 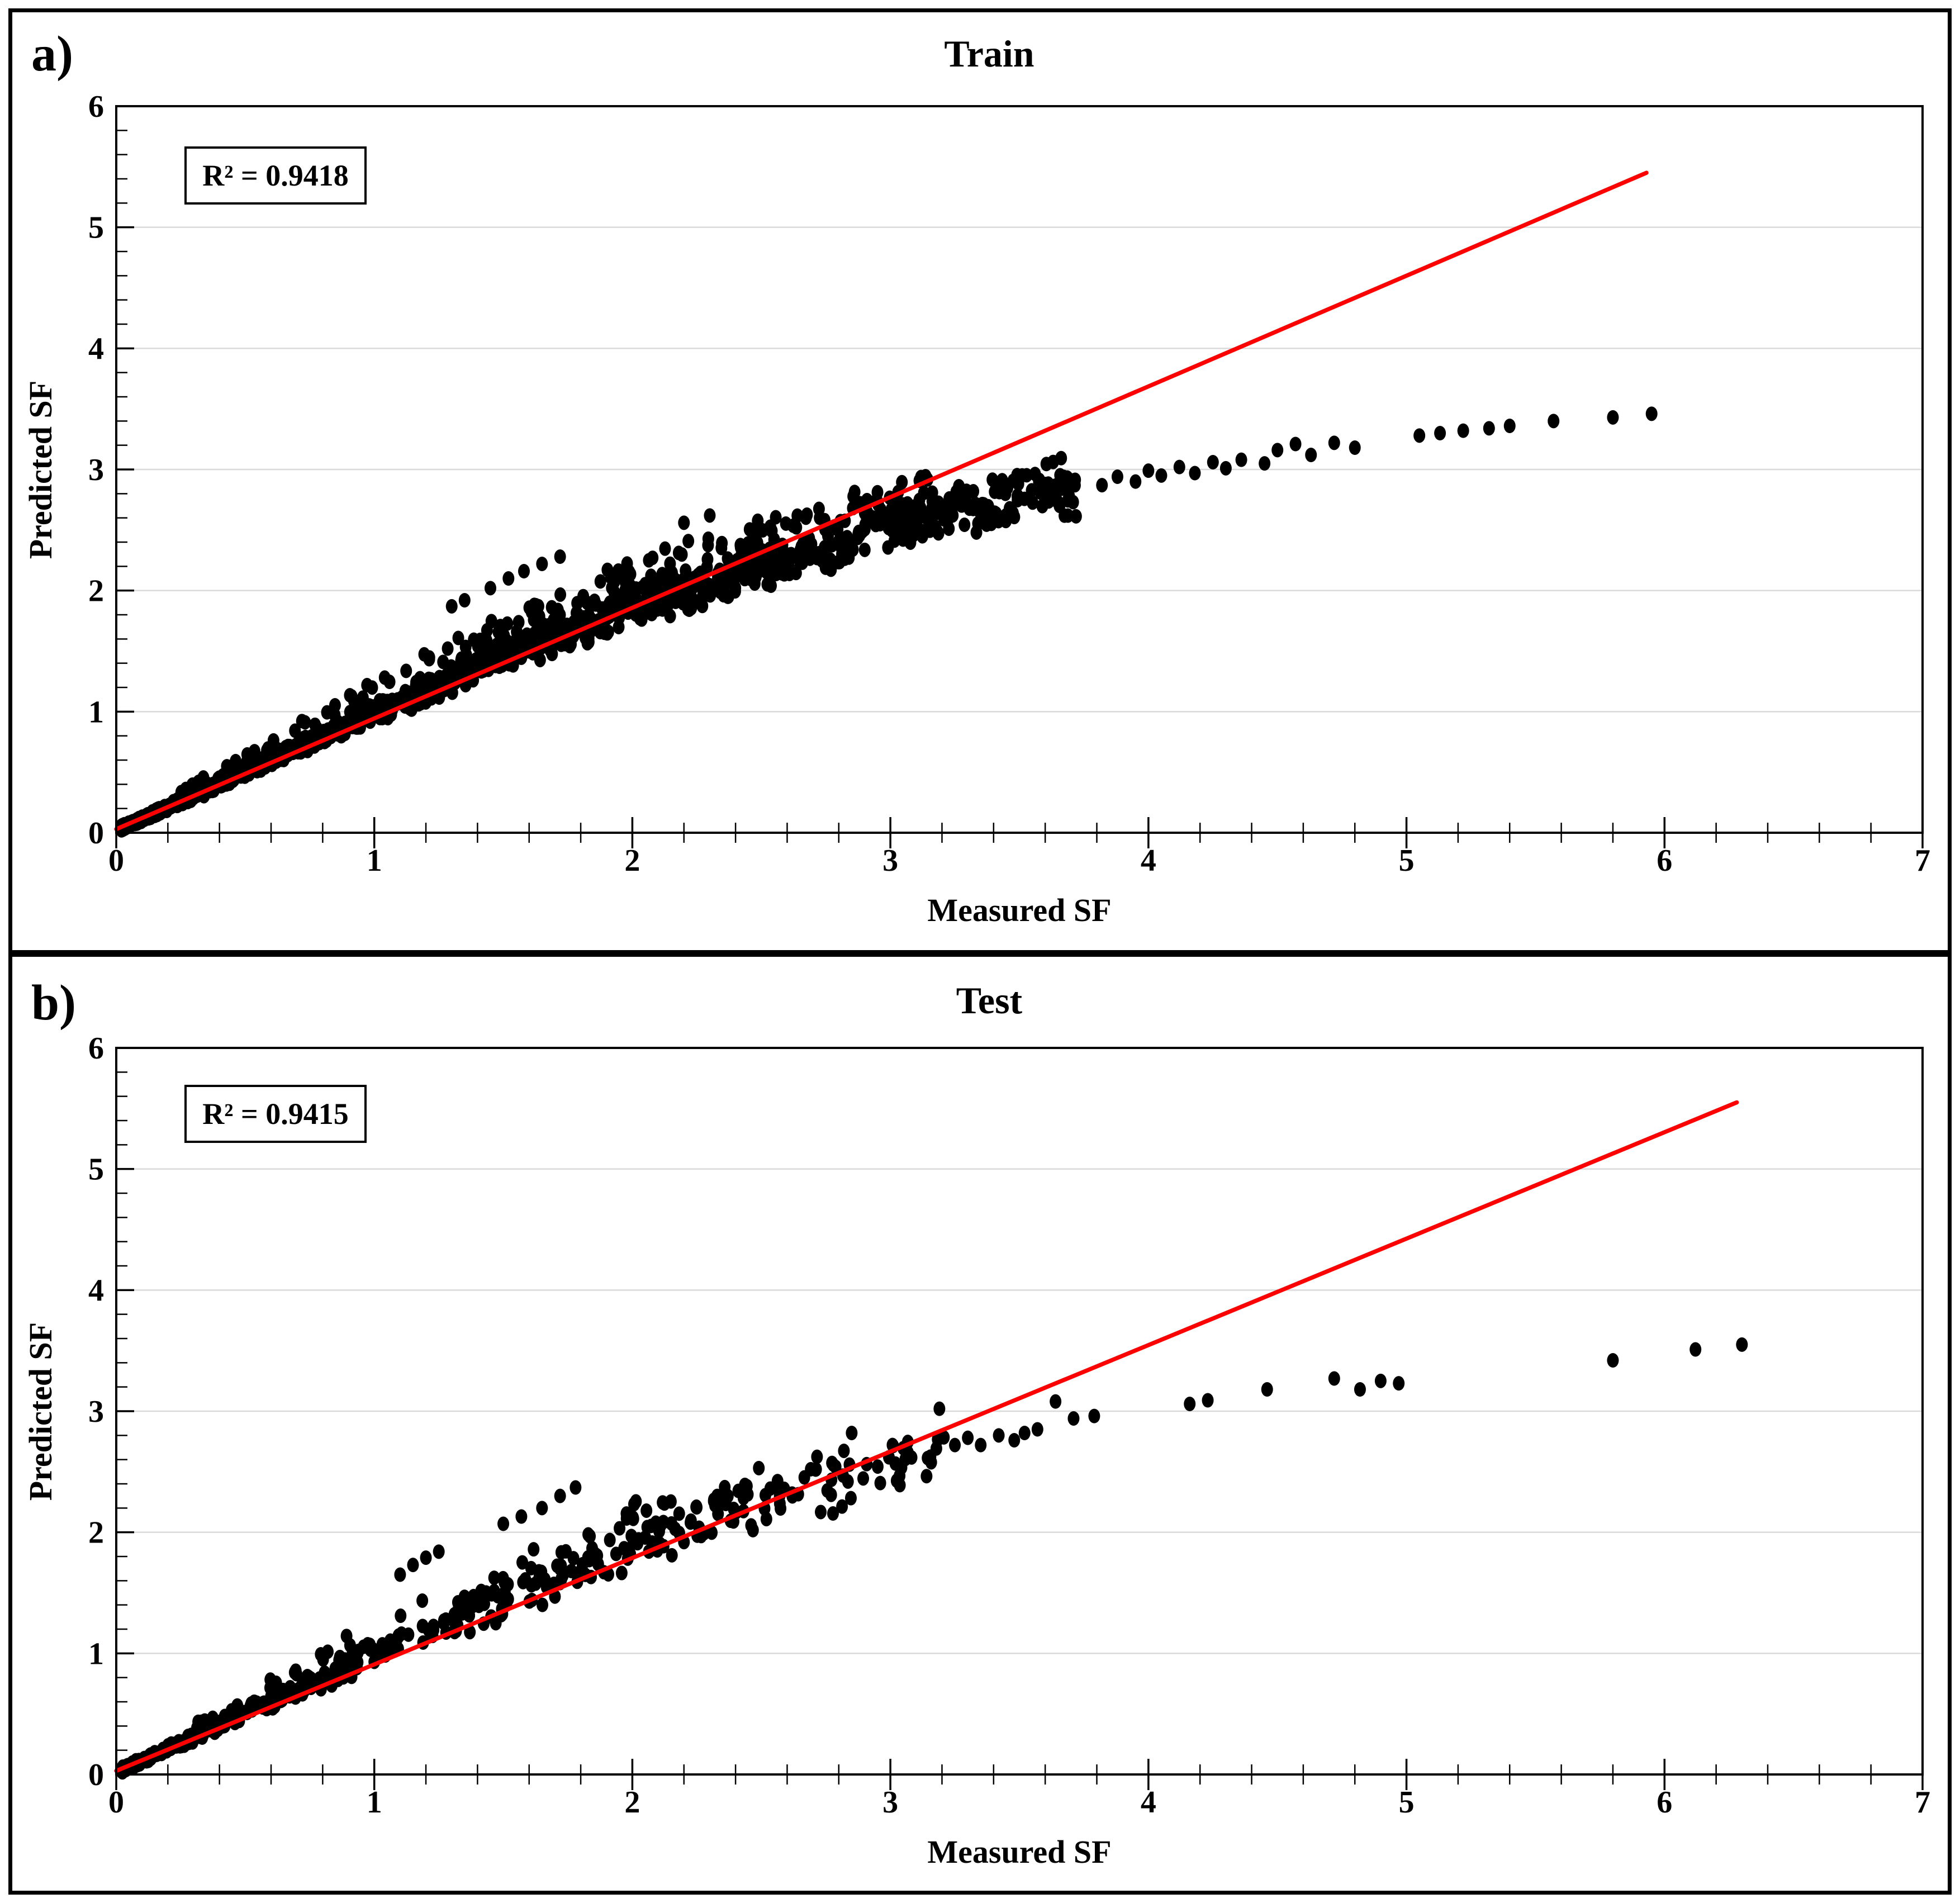 I want to click on panel-a-title: Train, so click(x=989, y=53).